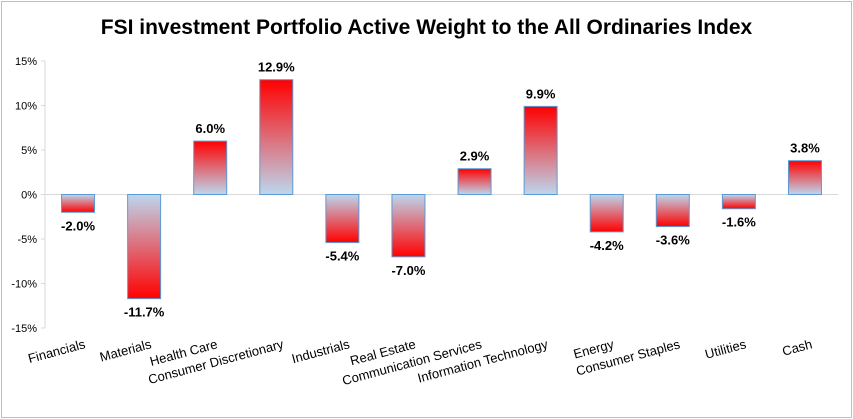 This screenshot has width=853, height=419. What do you see at coordinates (29, 151) in the screenshot?
I see `y-tick-label: 5%` at bounding box center [29, 151].